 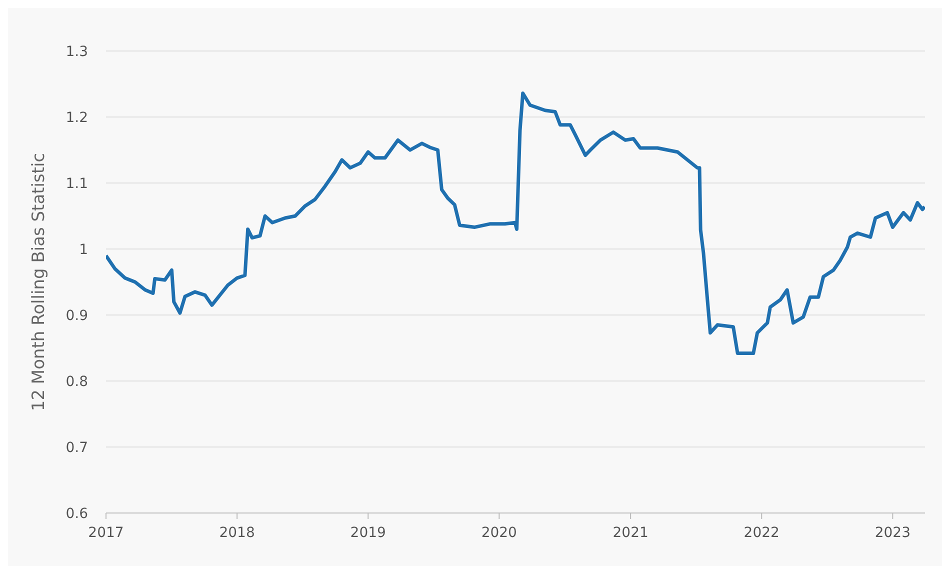 What do you see at coordinates (77, 316) in the screenshot?
I see `y-tick-label: 0.9` at bounding box center [77, 316].